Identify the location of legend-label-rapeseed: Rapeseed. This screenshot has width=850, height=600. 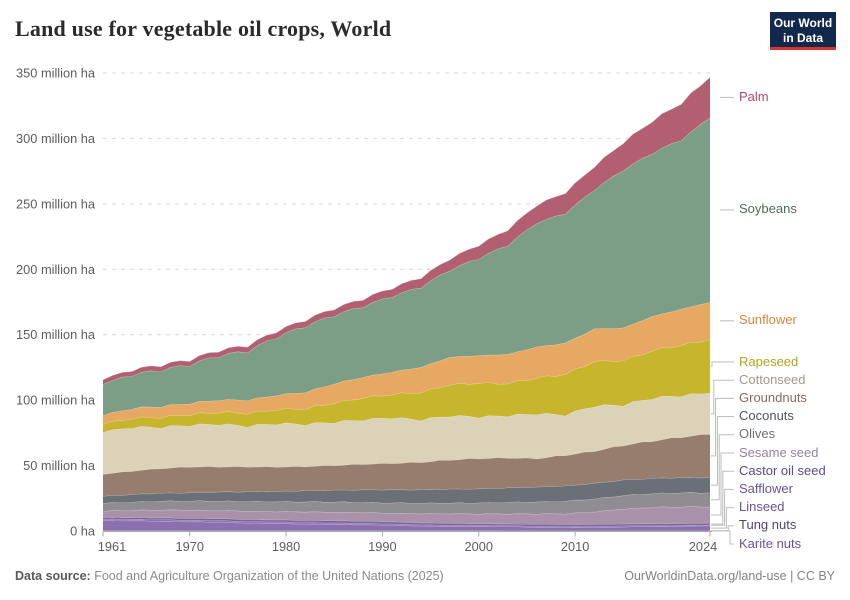
(769, 361).